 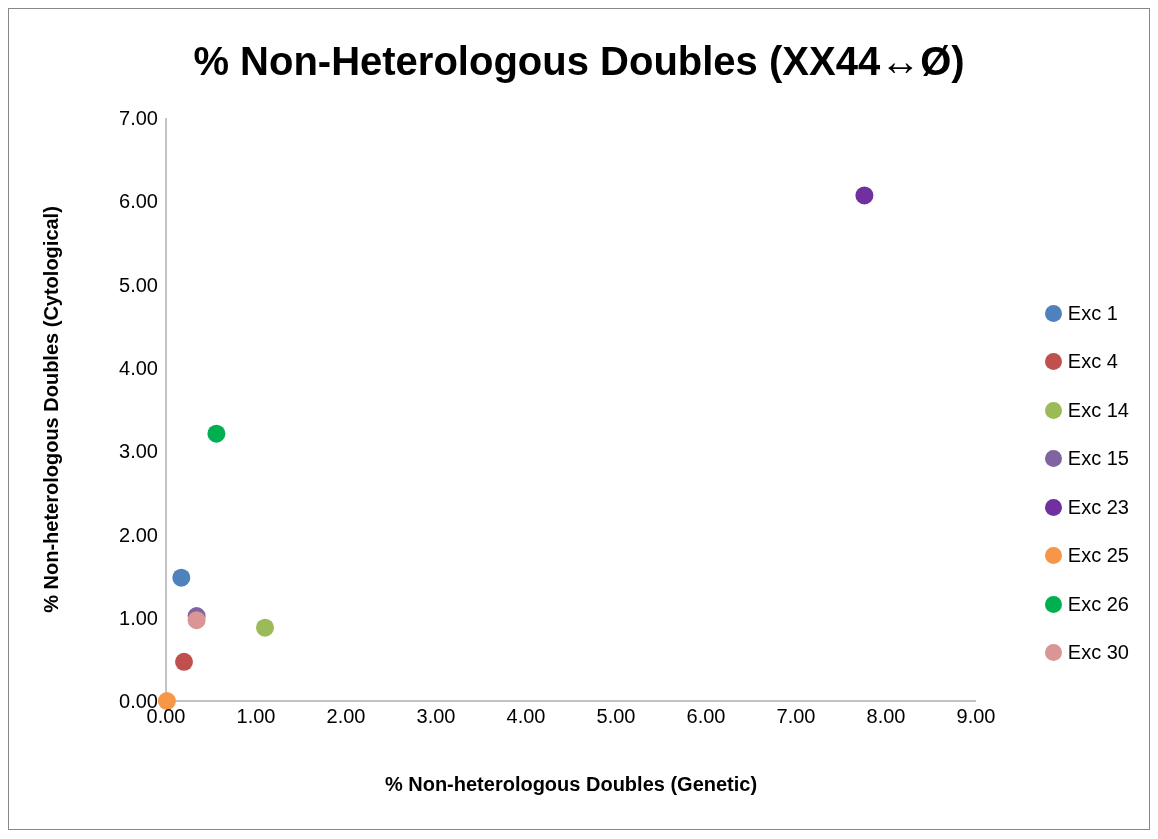 What do you see at coordinates (51, 409) in the screenshot?
I see `y-axis-title: % Non-heterologous Doubles (Cytological)` at bounding box center [51, 409].